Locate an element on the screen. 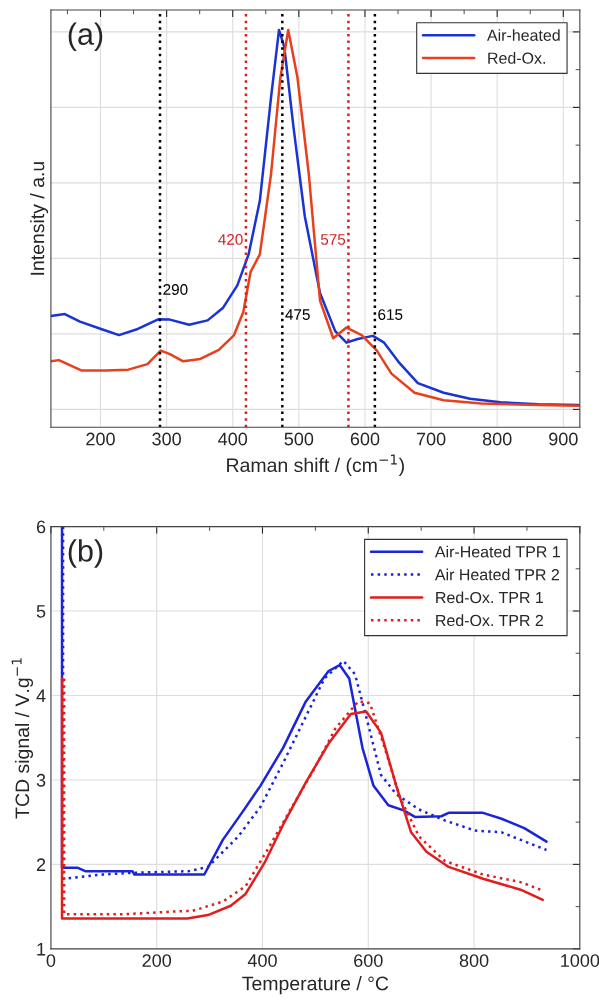  ref-line-label: 575 is located at coordinates (333, 239).